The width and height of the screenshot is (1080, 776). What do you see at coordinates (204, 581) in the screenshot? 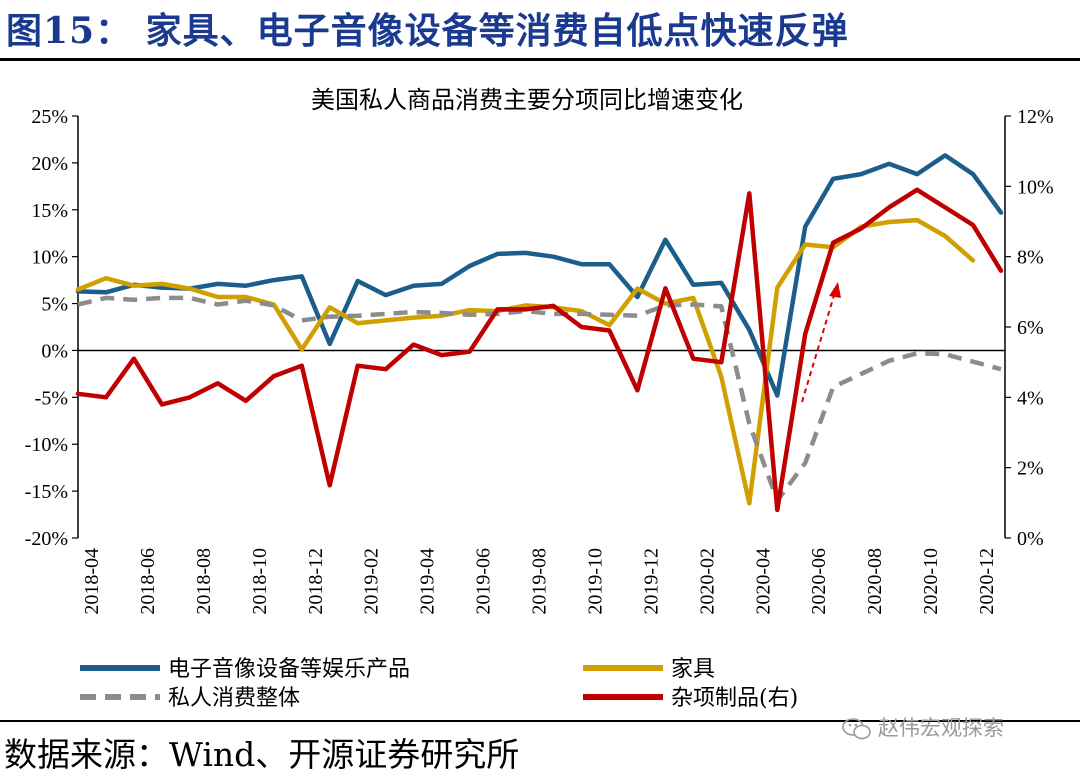
I see `x-tick-label: 2018-08` at bounding box center [204, 581].